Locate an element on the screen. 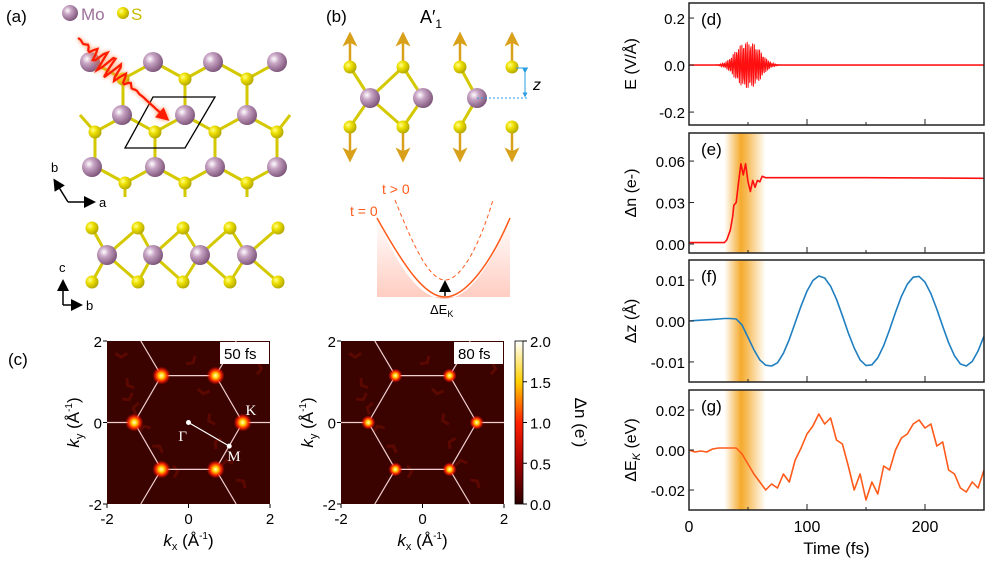 This screenshot has width=1000, height=570. y-tick-label: 0.0 is located at coordinates (674, 66).